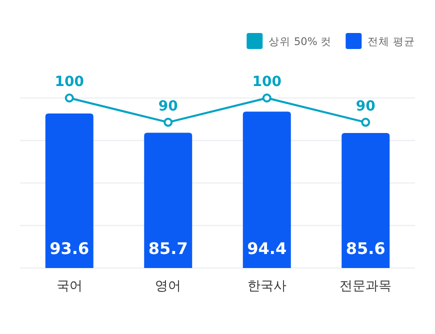  What do you see at coordinates (366, 248) in the screenshot?
I see `data-label: 85.6` at bounding box center [366, 248].